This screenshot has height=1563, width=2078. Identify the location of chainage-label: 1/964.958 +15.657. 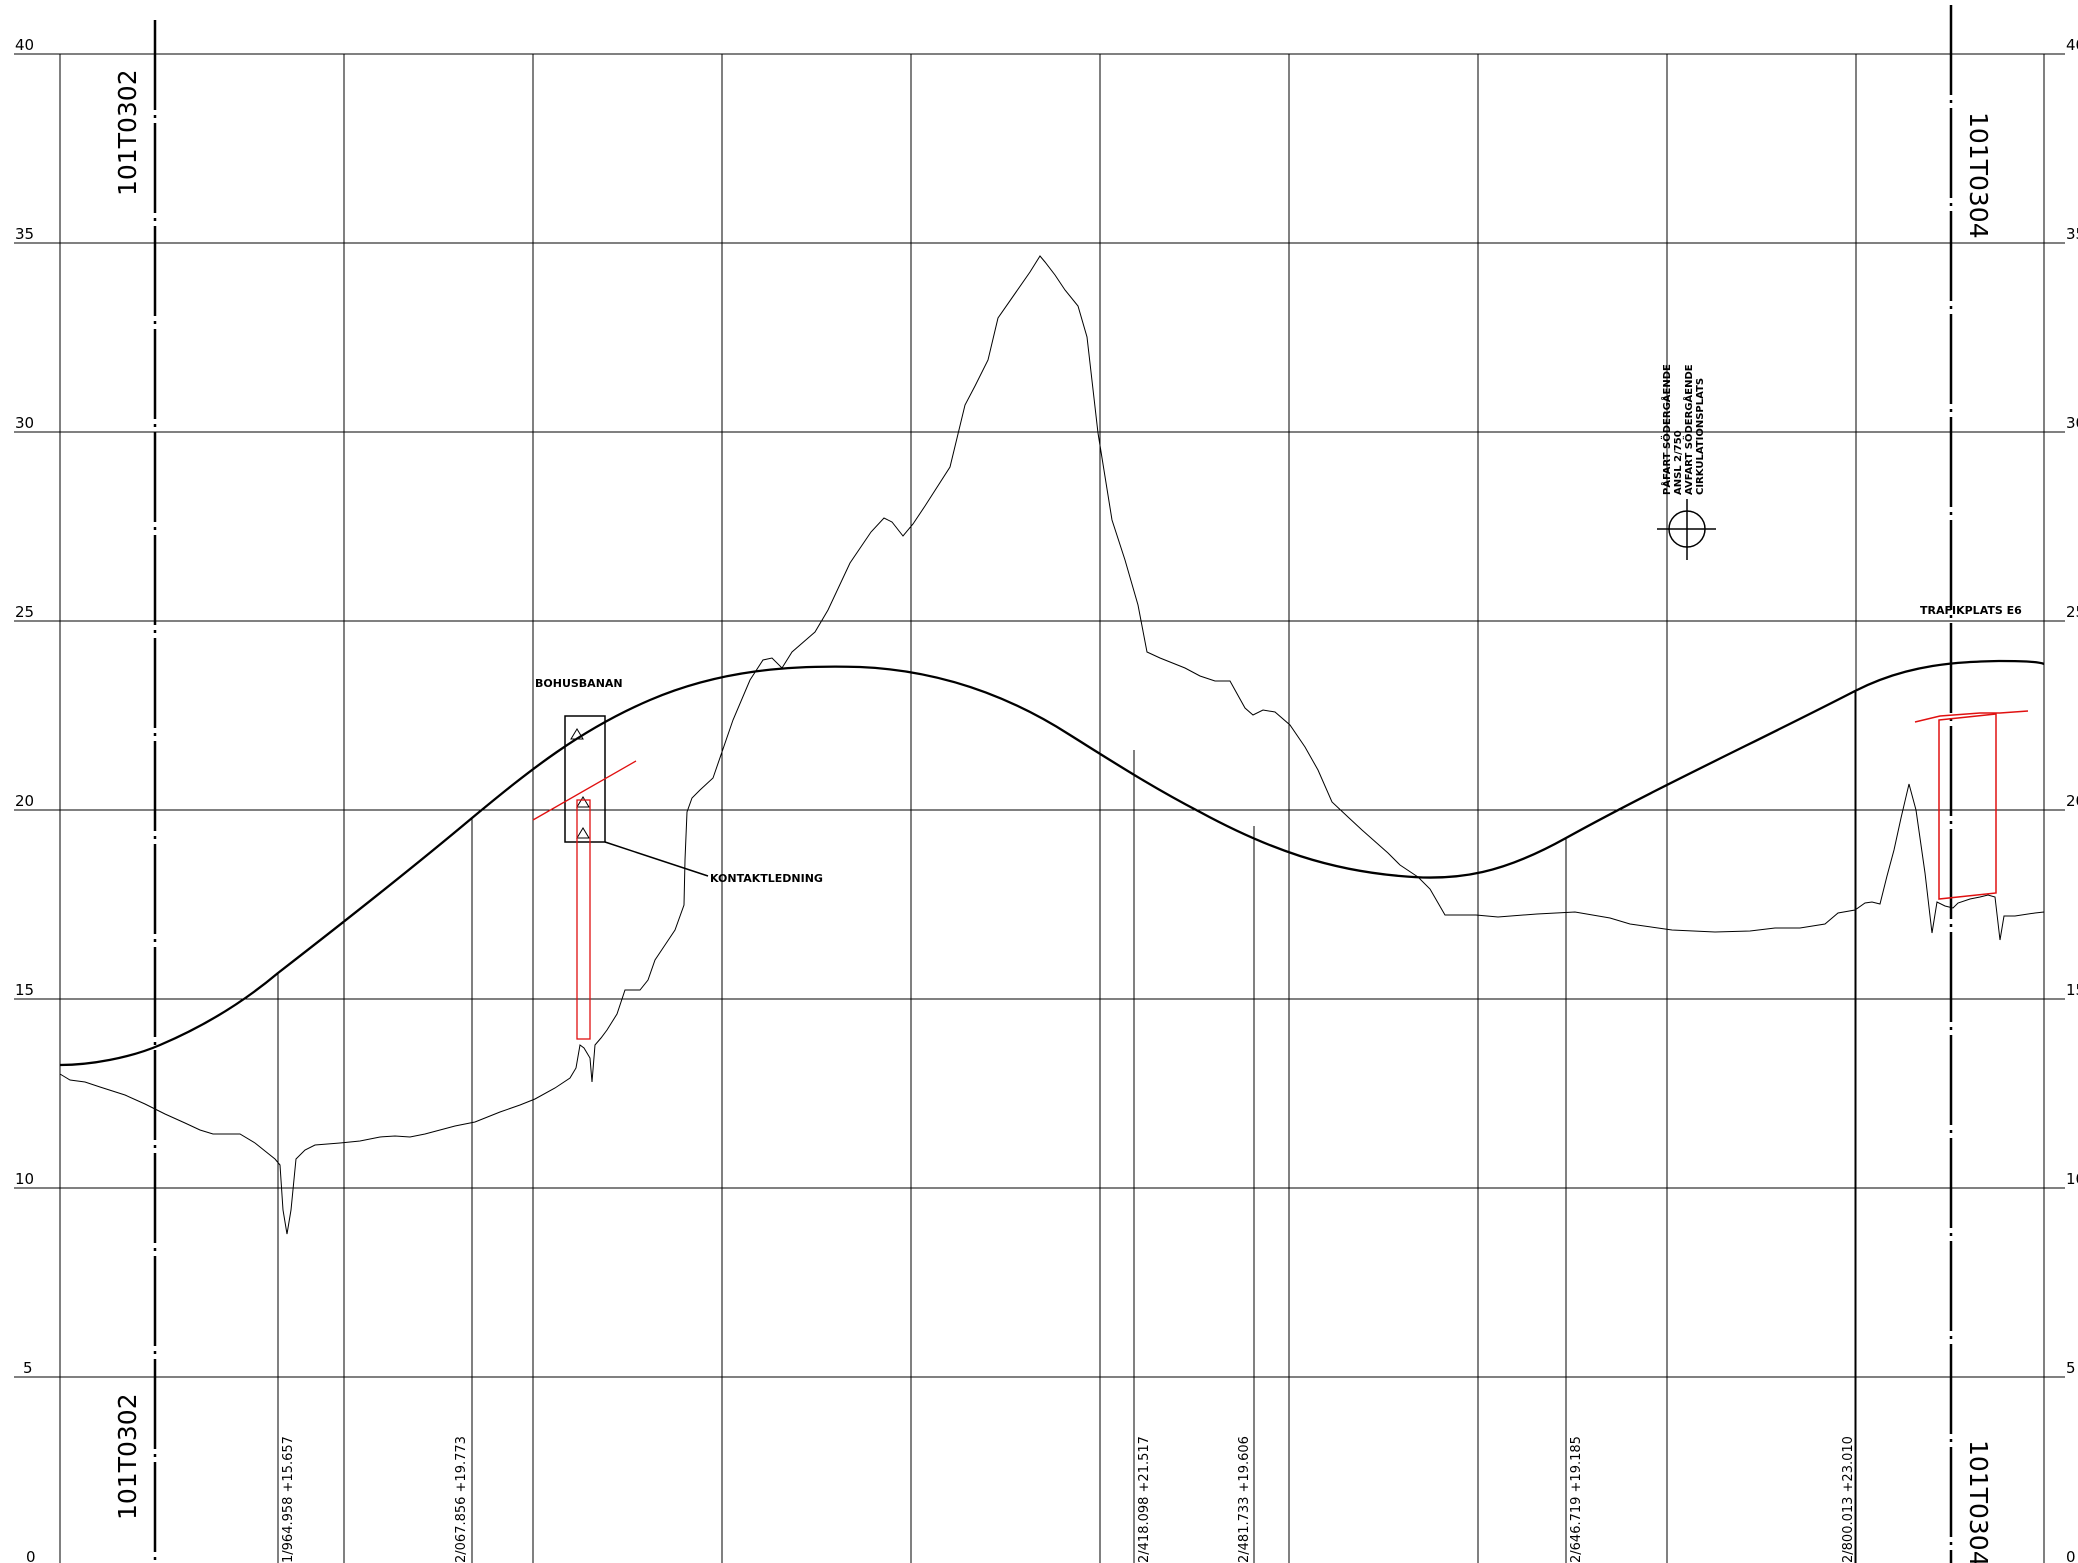
(288, 1499).